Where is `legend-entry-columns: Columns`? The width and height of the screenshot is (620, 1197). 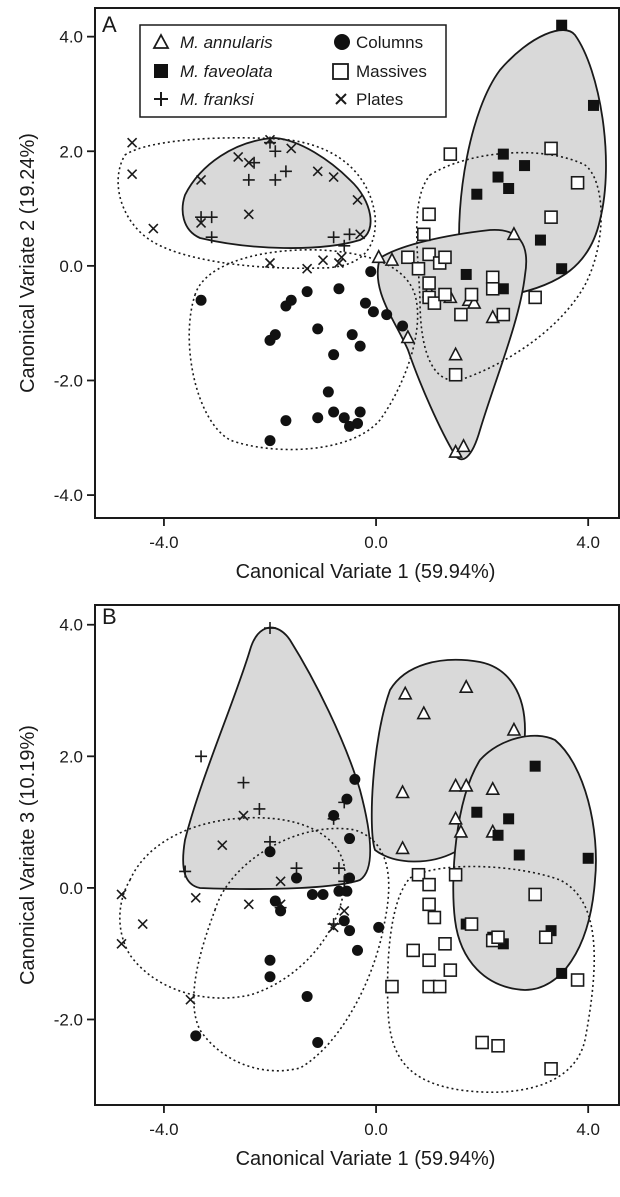 legend-entry-columns: Columns is located at coordinates (378, 42).